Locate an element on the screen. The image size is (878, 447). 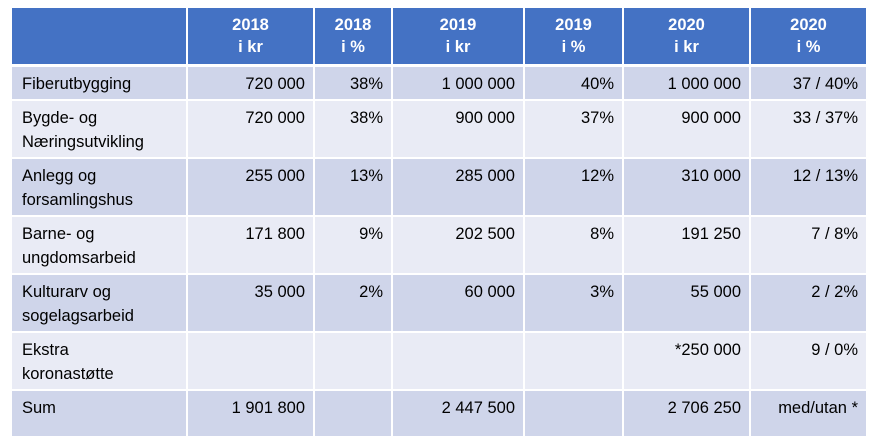
cell-2019-kr is located at coordinates (458, 361).